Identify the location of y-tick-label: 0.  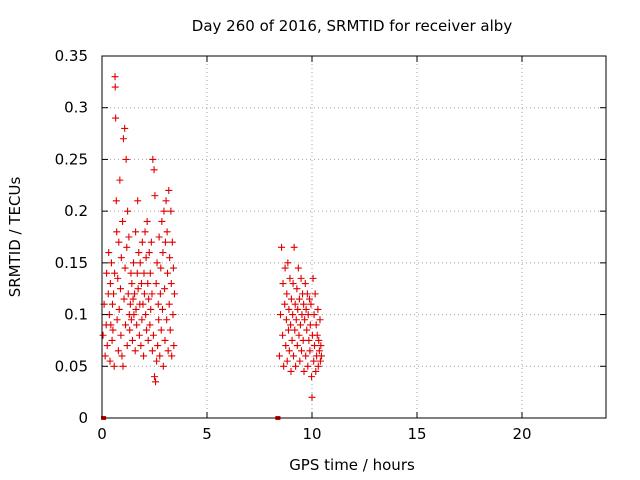
(83, 418).